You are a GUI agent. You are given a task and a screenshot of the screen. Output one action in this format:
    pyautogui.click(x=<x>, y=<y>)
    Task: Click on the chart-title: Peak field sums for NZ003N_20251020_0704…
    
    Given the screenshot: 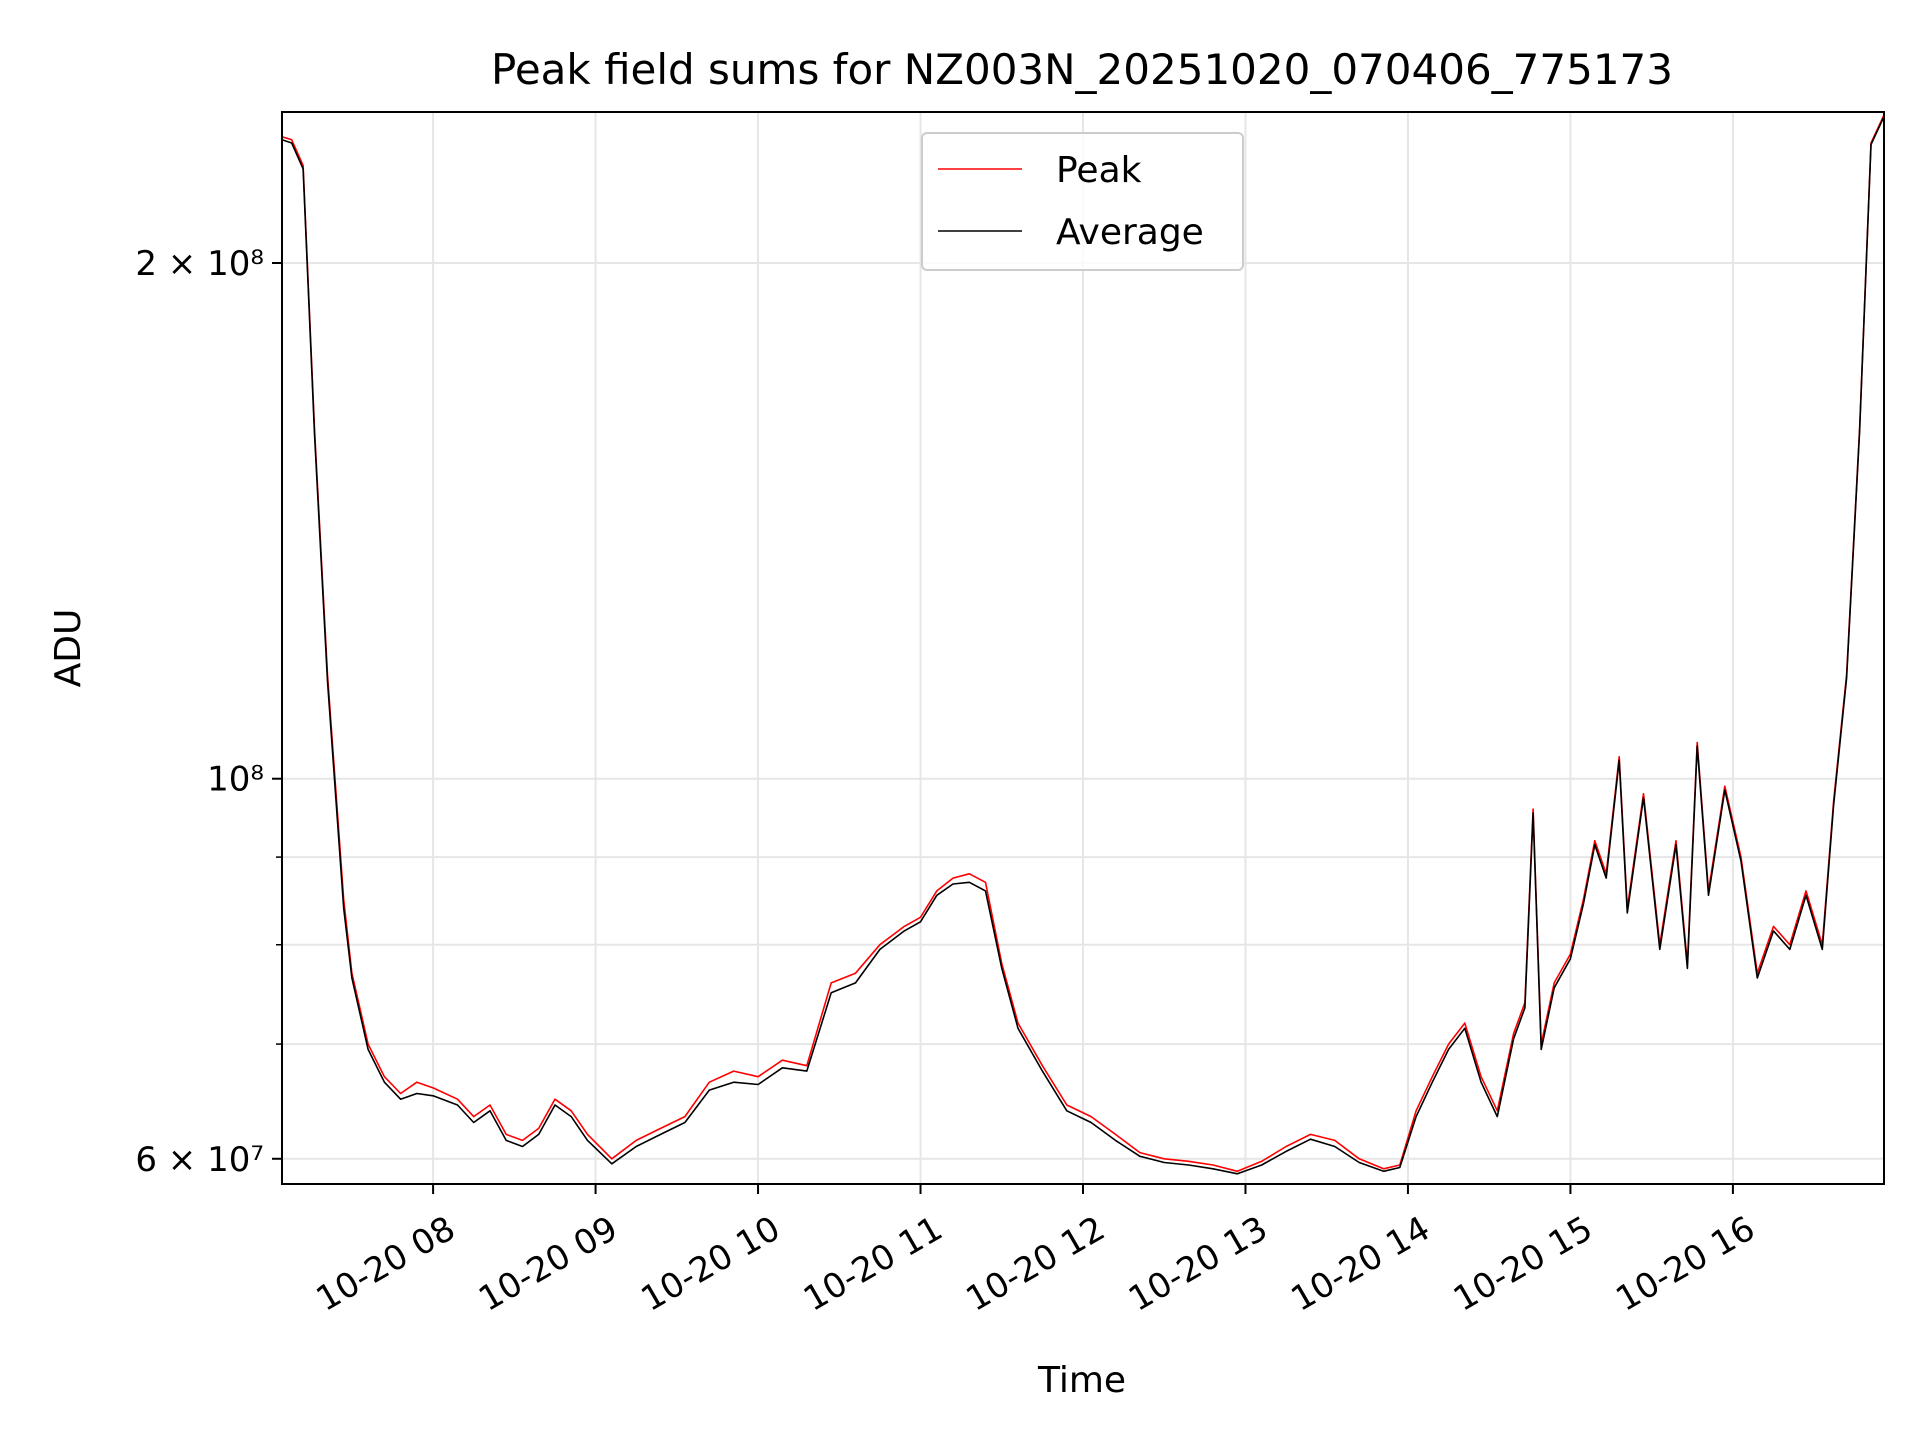 What is the action you would take?
    pyautogui.click(x=1082, y=69)
    